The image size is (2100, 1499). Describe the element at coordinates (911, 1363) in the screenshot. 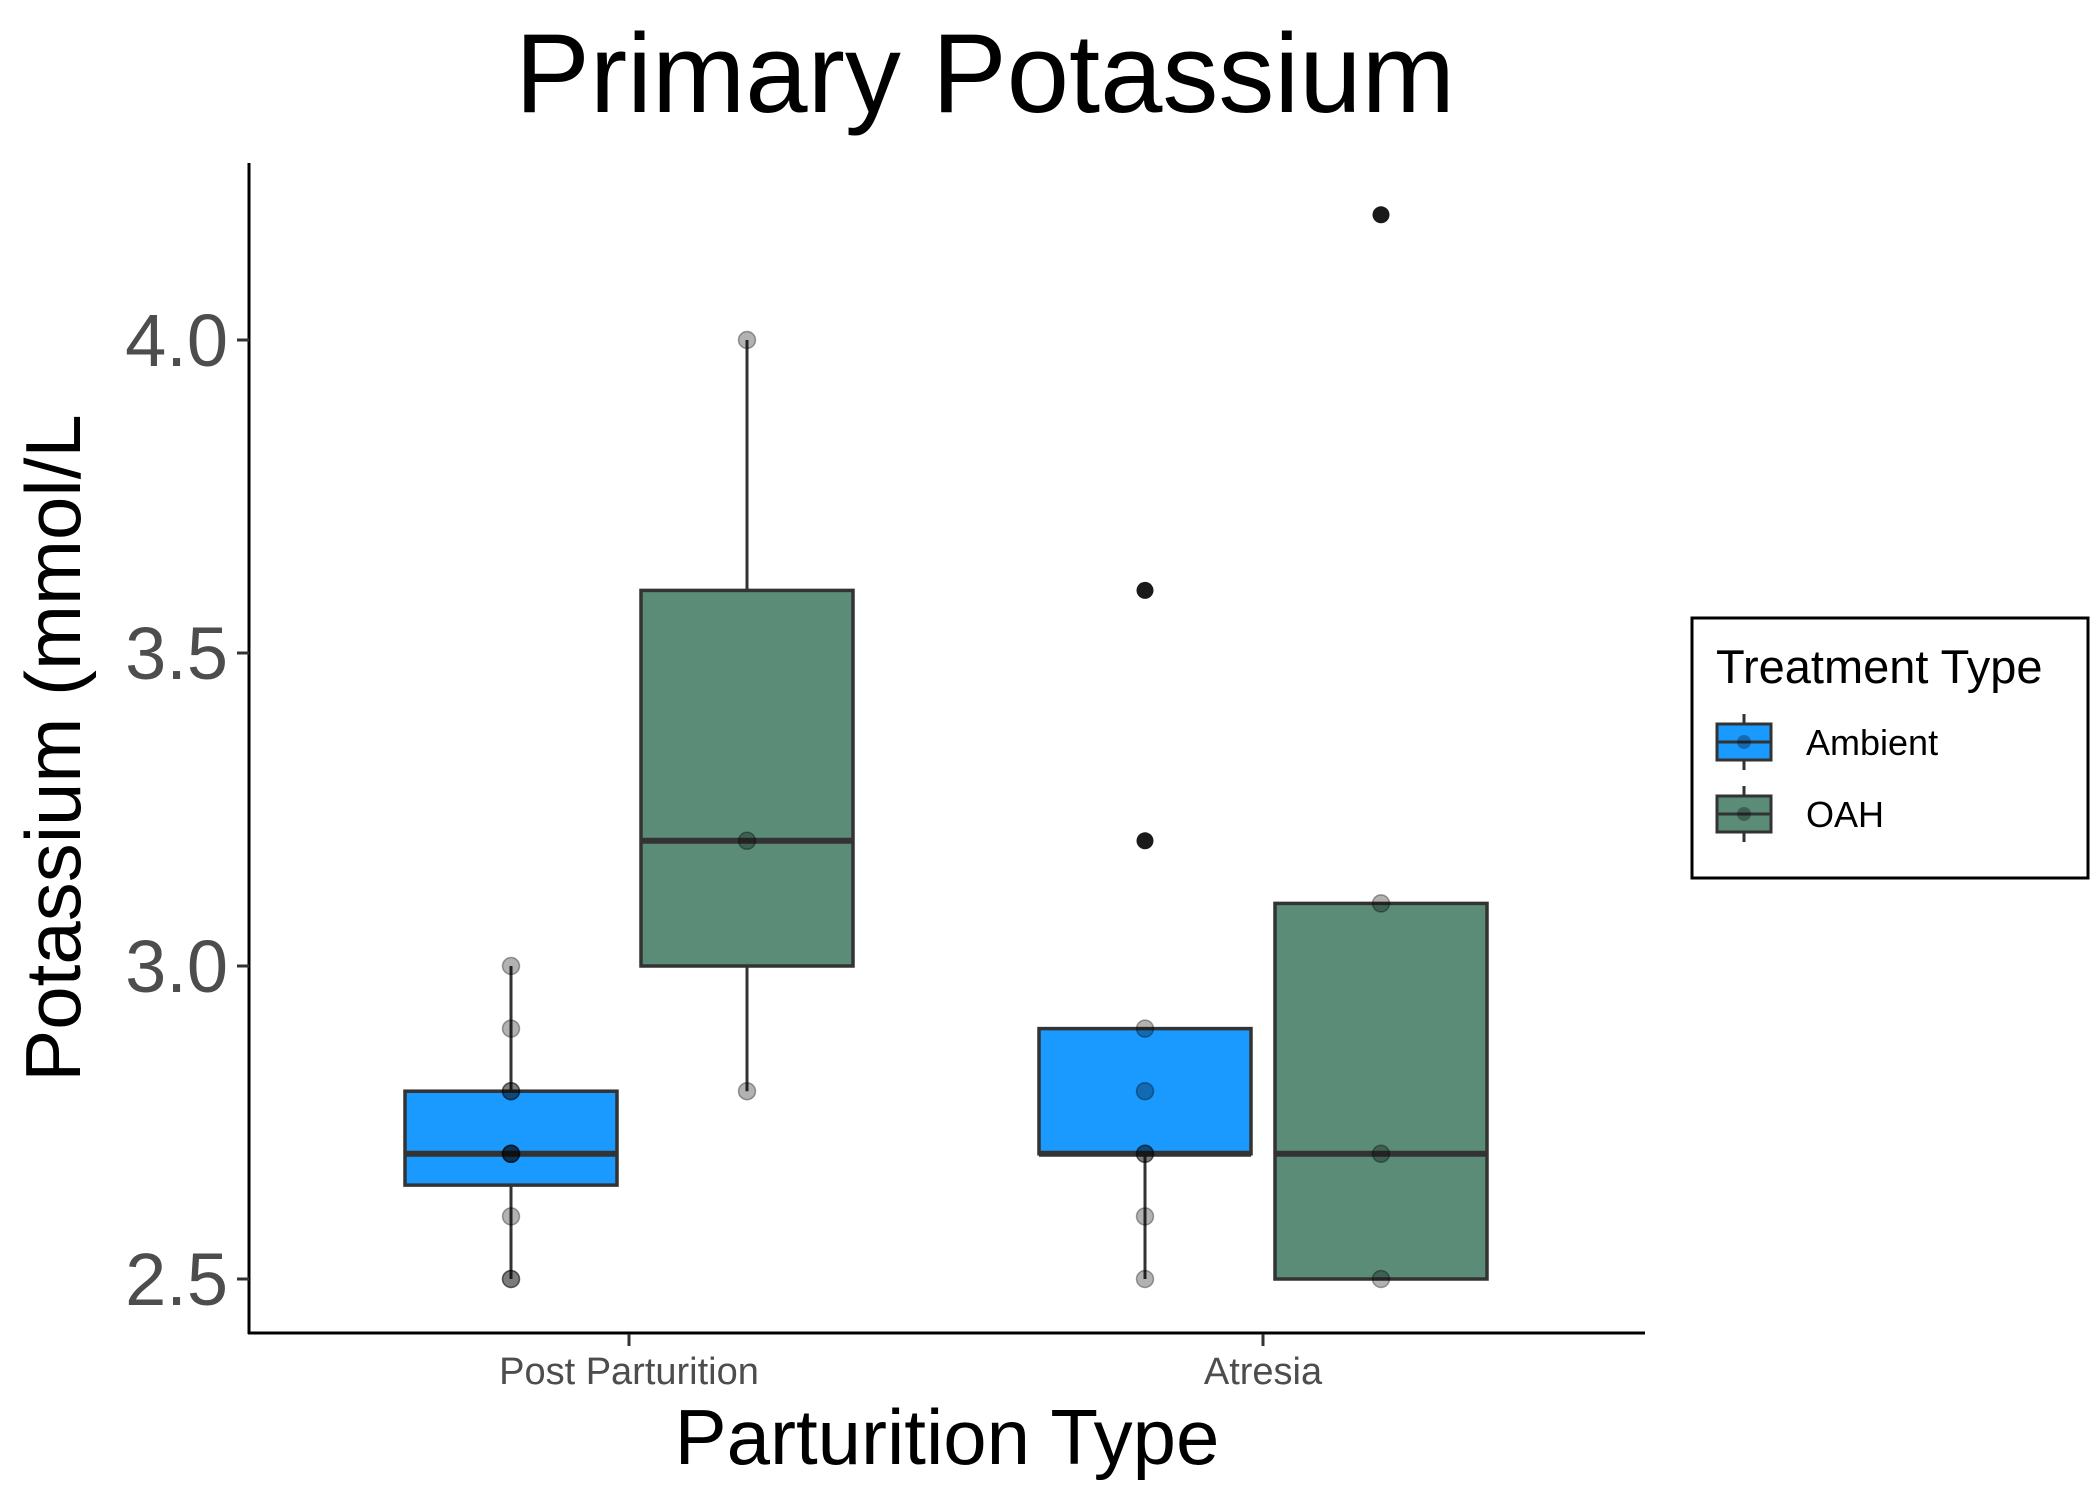

I see `x-axis-ticks: Post Parturition Atresia` at that location.